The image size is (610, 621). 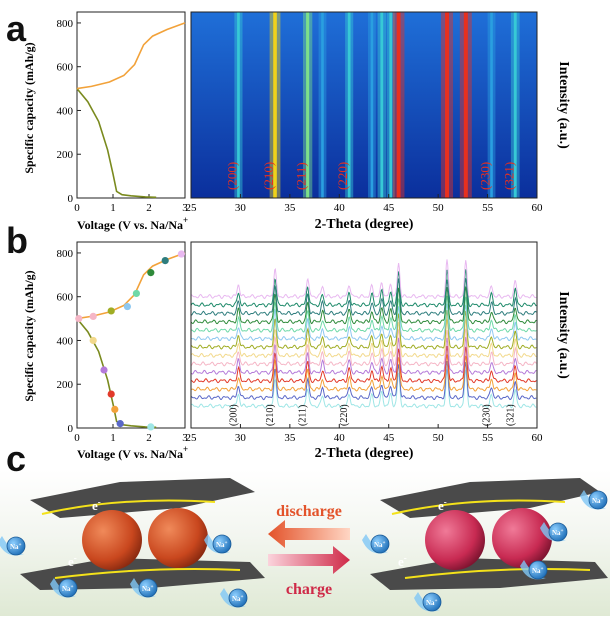 What do you see at coordinates (185, 208) in the screenshot?
I see `x-tick-label: 3` at bounding box center [185, 208].